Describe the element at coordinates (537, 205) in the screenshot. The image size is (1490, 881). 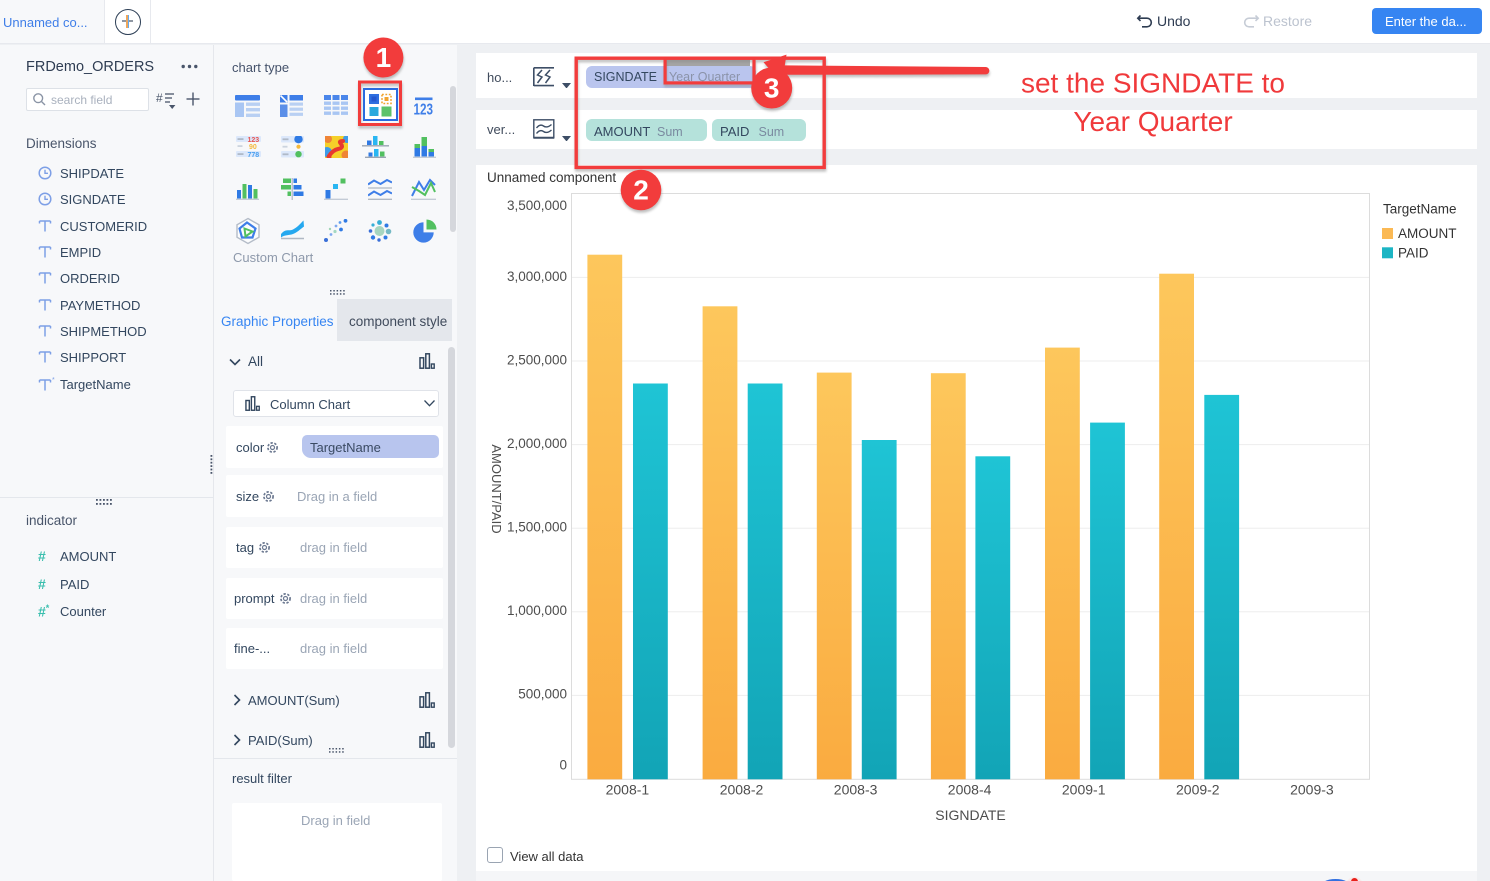
I see `svg-text: 3,500,000` at that location.